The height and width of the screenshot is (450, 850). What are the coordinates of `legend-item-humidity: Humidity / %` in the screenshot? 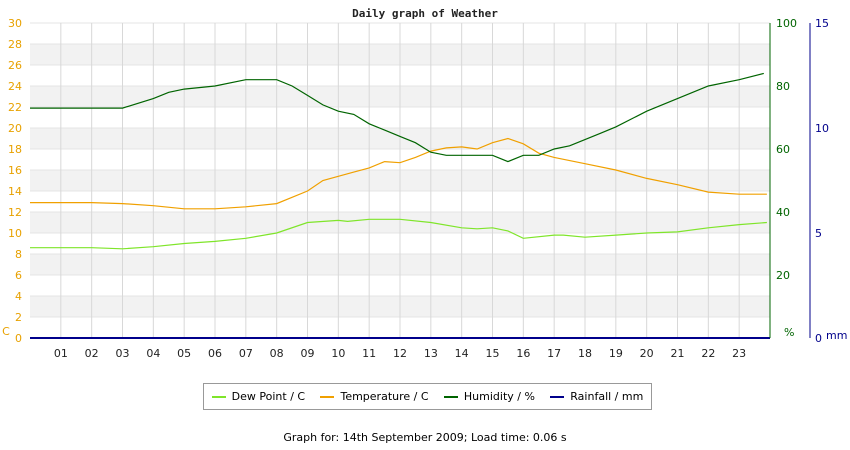 It's located at (489, 396).